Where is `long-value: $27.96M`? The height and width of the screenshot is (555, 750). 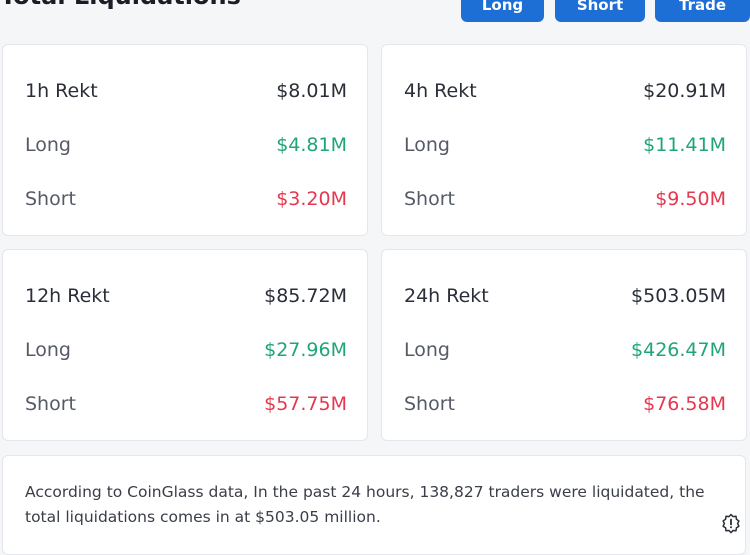 long-value: $27.96M is located at coordinates (305, 350).